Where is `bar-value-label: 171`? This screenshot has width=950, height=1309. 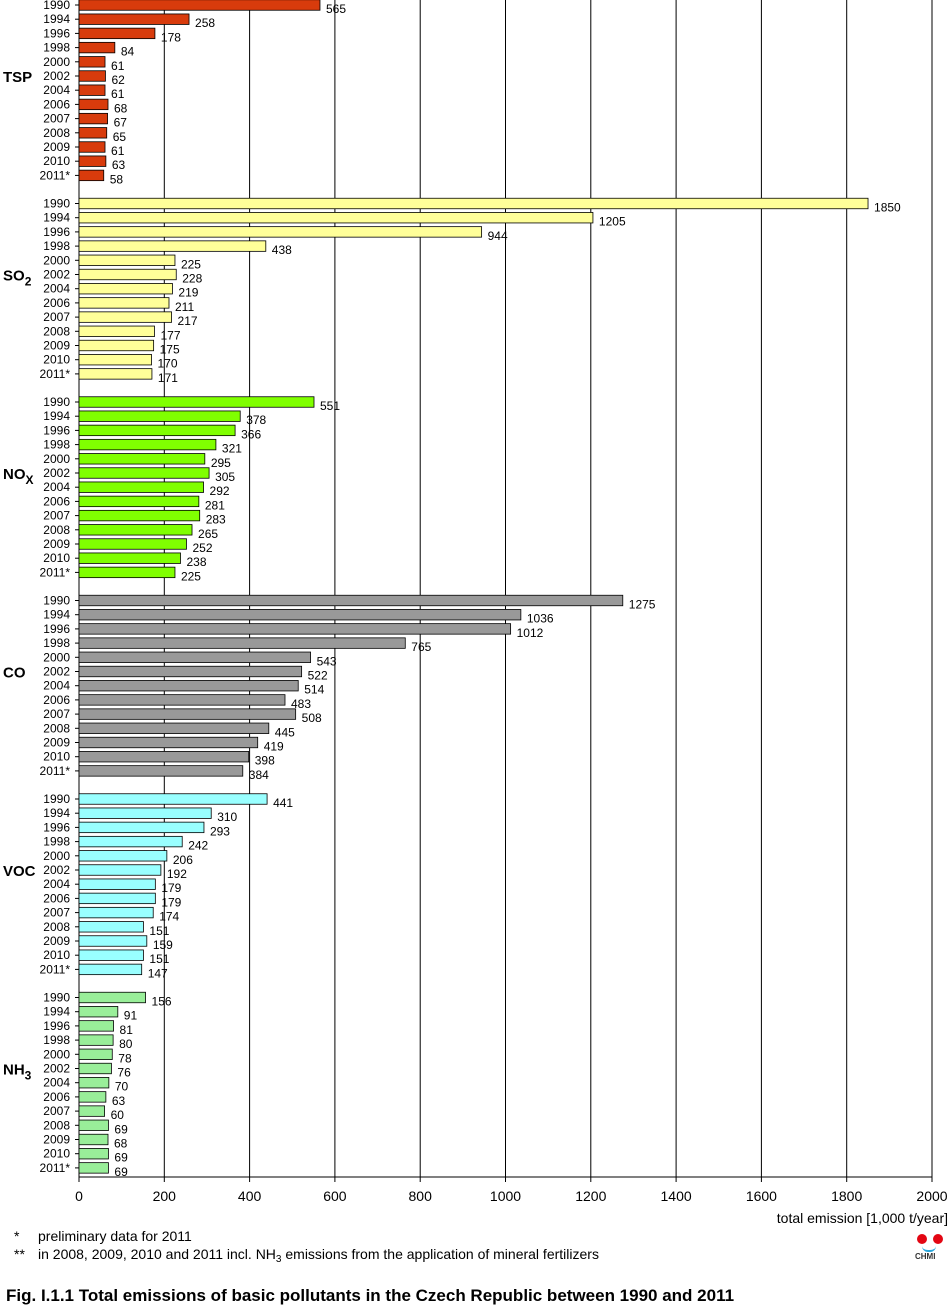 bar-value-label: 171 is located at coordinates (168, 378).